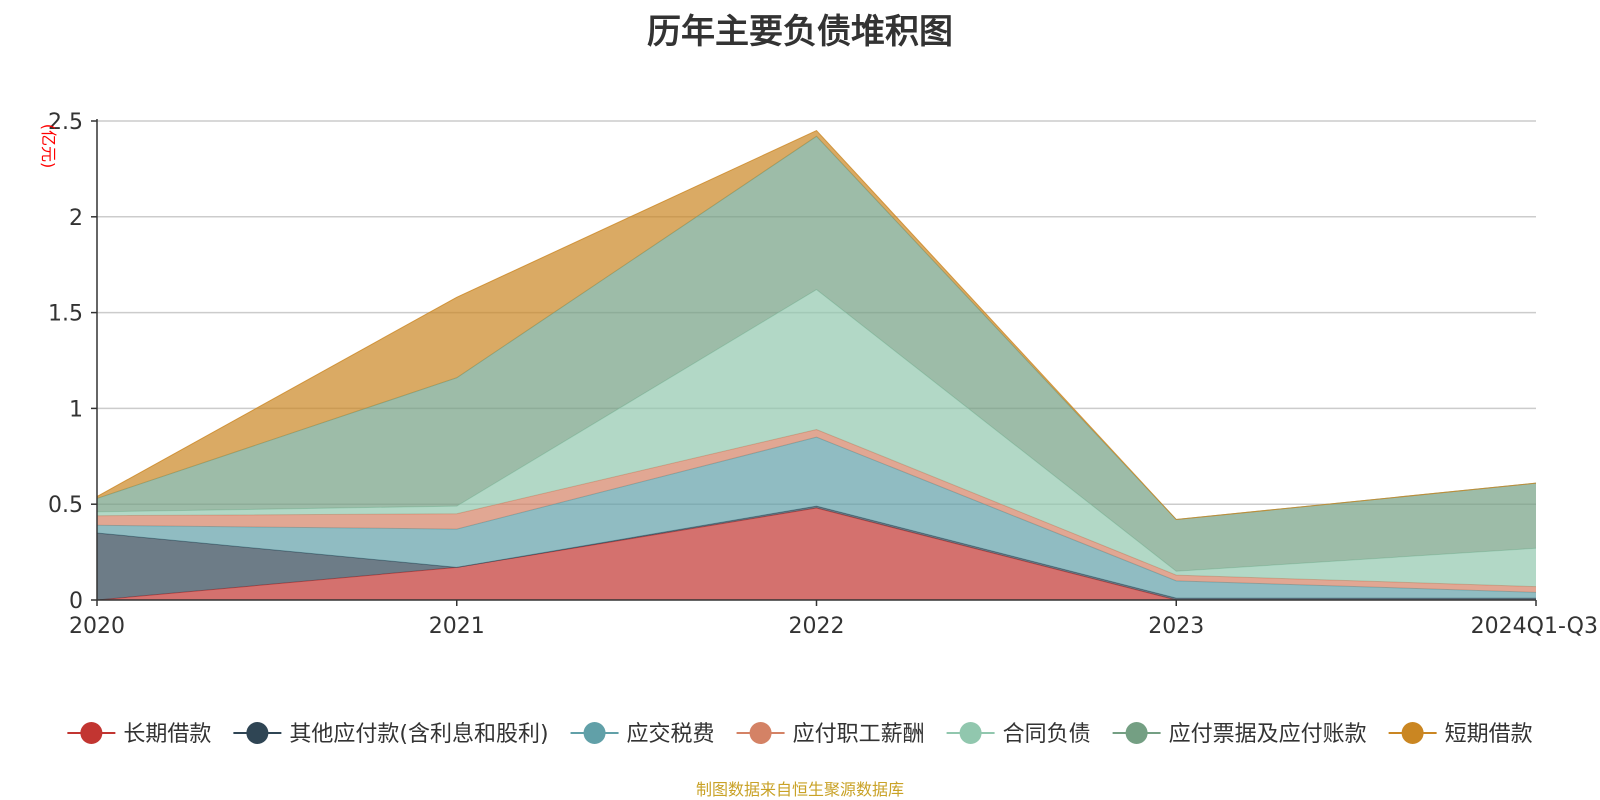  I want to click on legend-item: 其他应付款(含利息和股利), so click(391, 734).